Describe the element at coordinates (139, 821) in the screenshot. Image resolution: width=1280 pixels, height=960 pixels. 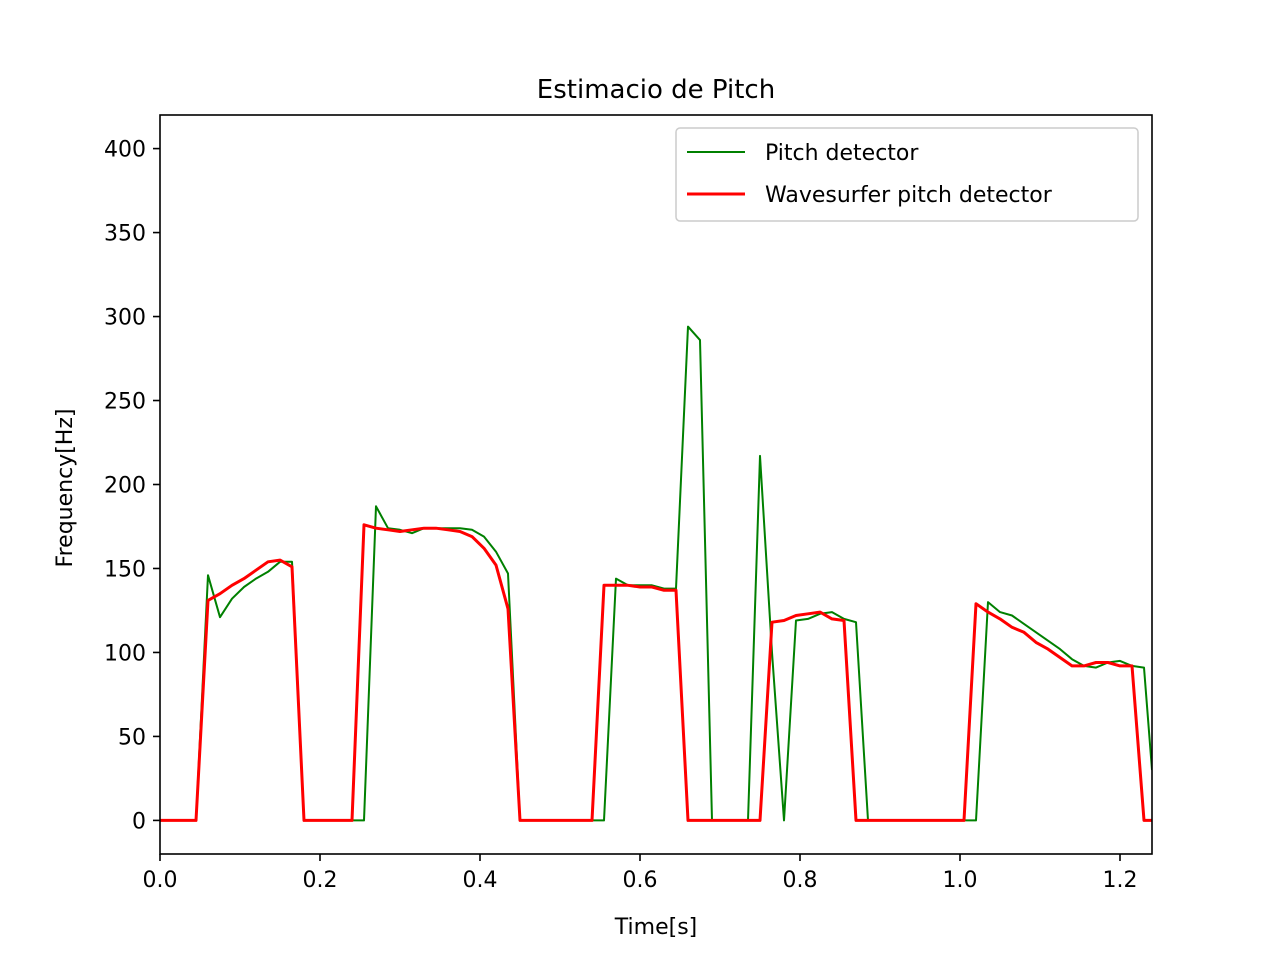
I see `y-tick-label: 0` at that location.